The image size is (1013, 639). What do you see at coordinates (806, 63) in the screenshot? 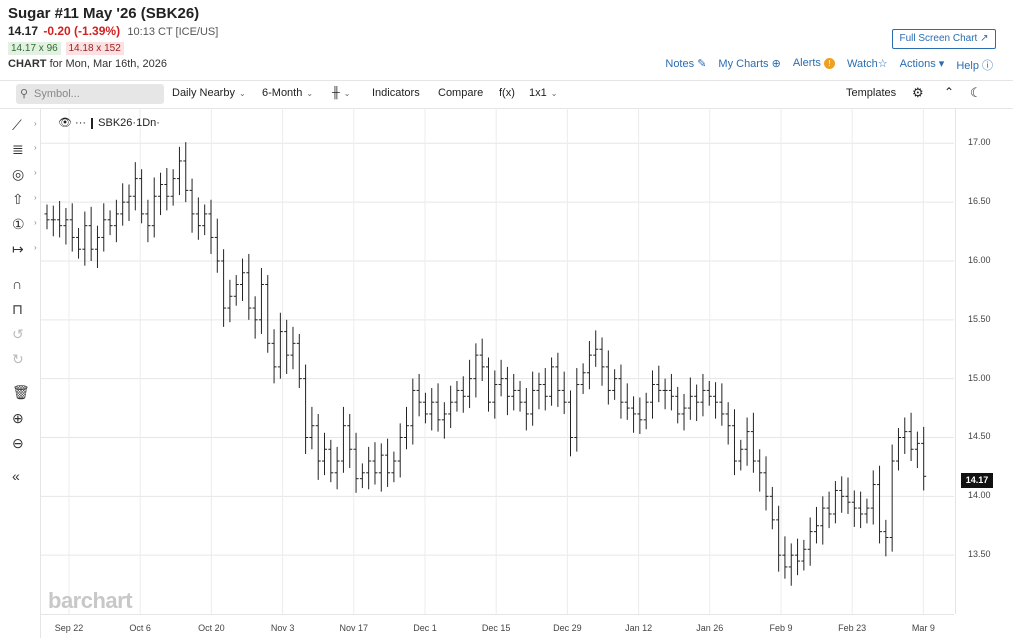
I see `alerts-label: Alerts` at bounding box center [806, 63].